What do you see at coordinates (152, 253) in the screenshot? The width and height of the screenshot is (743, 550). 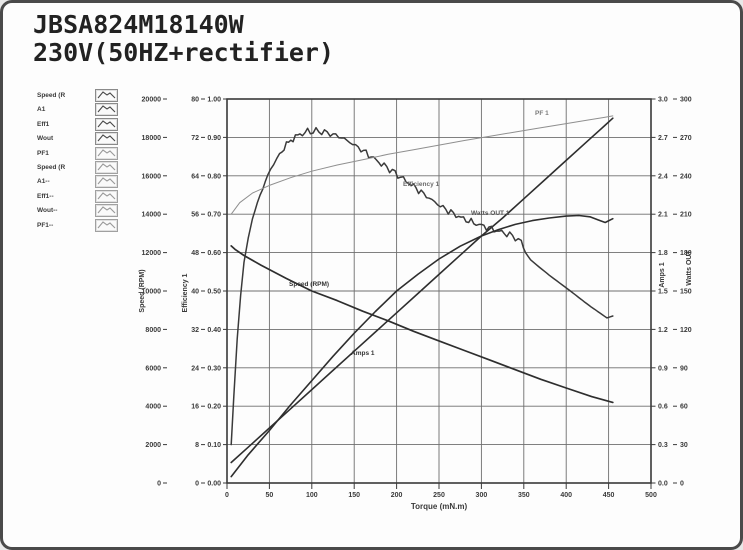 I see `svg-text: 12000` at bounding box center [152, 253].